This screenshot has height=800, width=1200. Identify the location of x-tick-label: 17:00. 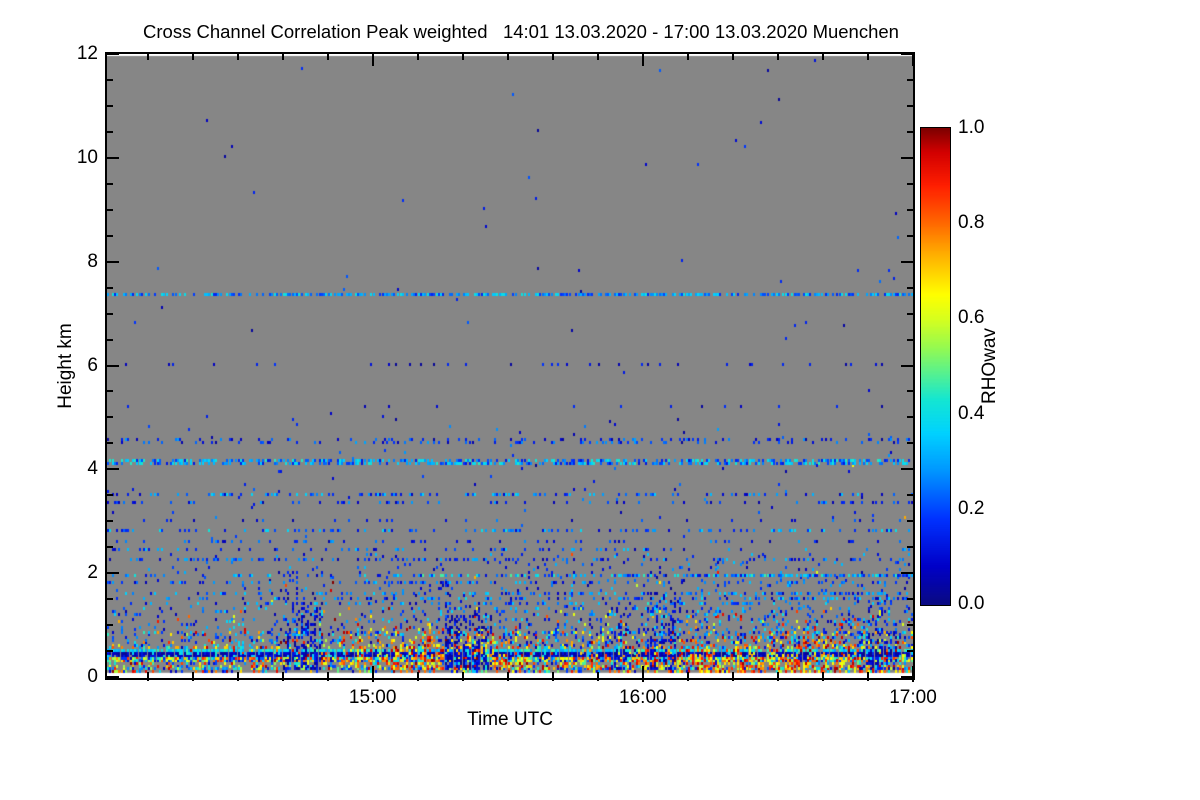
(913, 697).